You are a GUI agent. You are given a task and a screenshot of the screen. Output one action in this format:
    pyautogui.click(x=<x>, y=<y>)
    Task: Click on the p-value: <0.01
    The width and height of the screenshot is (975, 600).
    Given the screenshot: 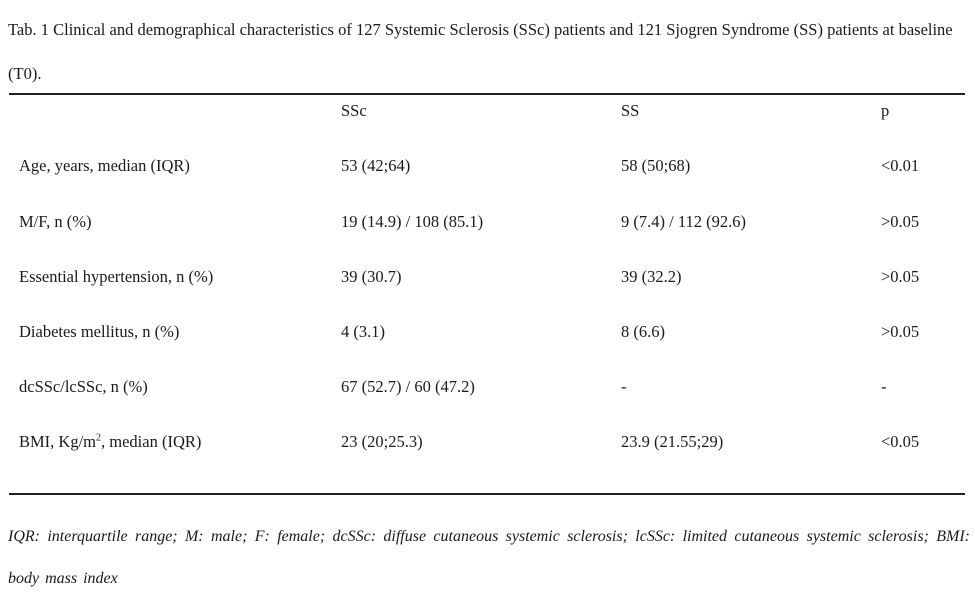 What is the action you would take?
    pyautogui.click(x=900, y=165)
    